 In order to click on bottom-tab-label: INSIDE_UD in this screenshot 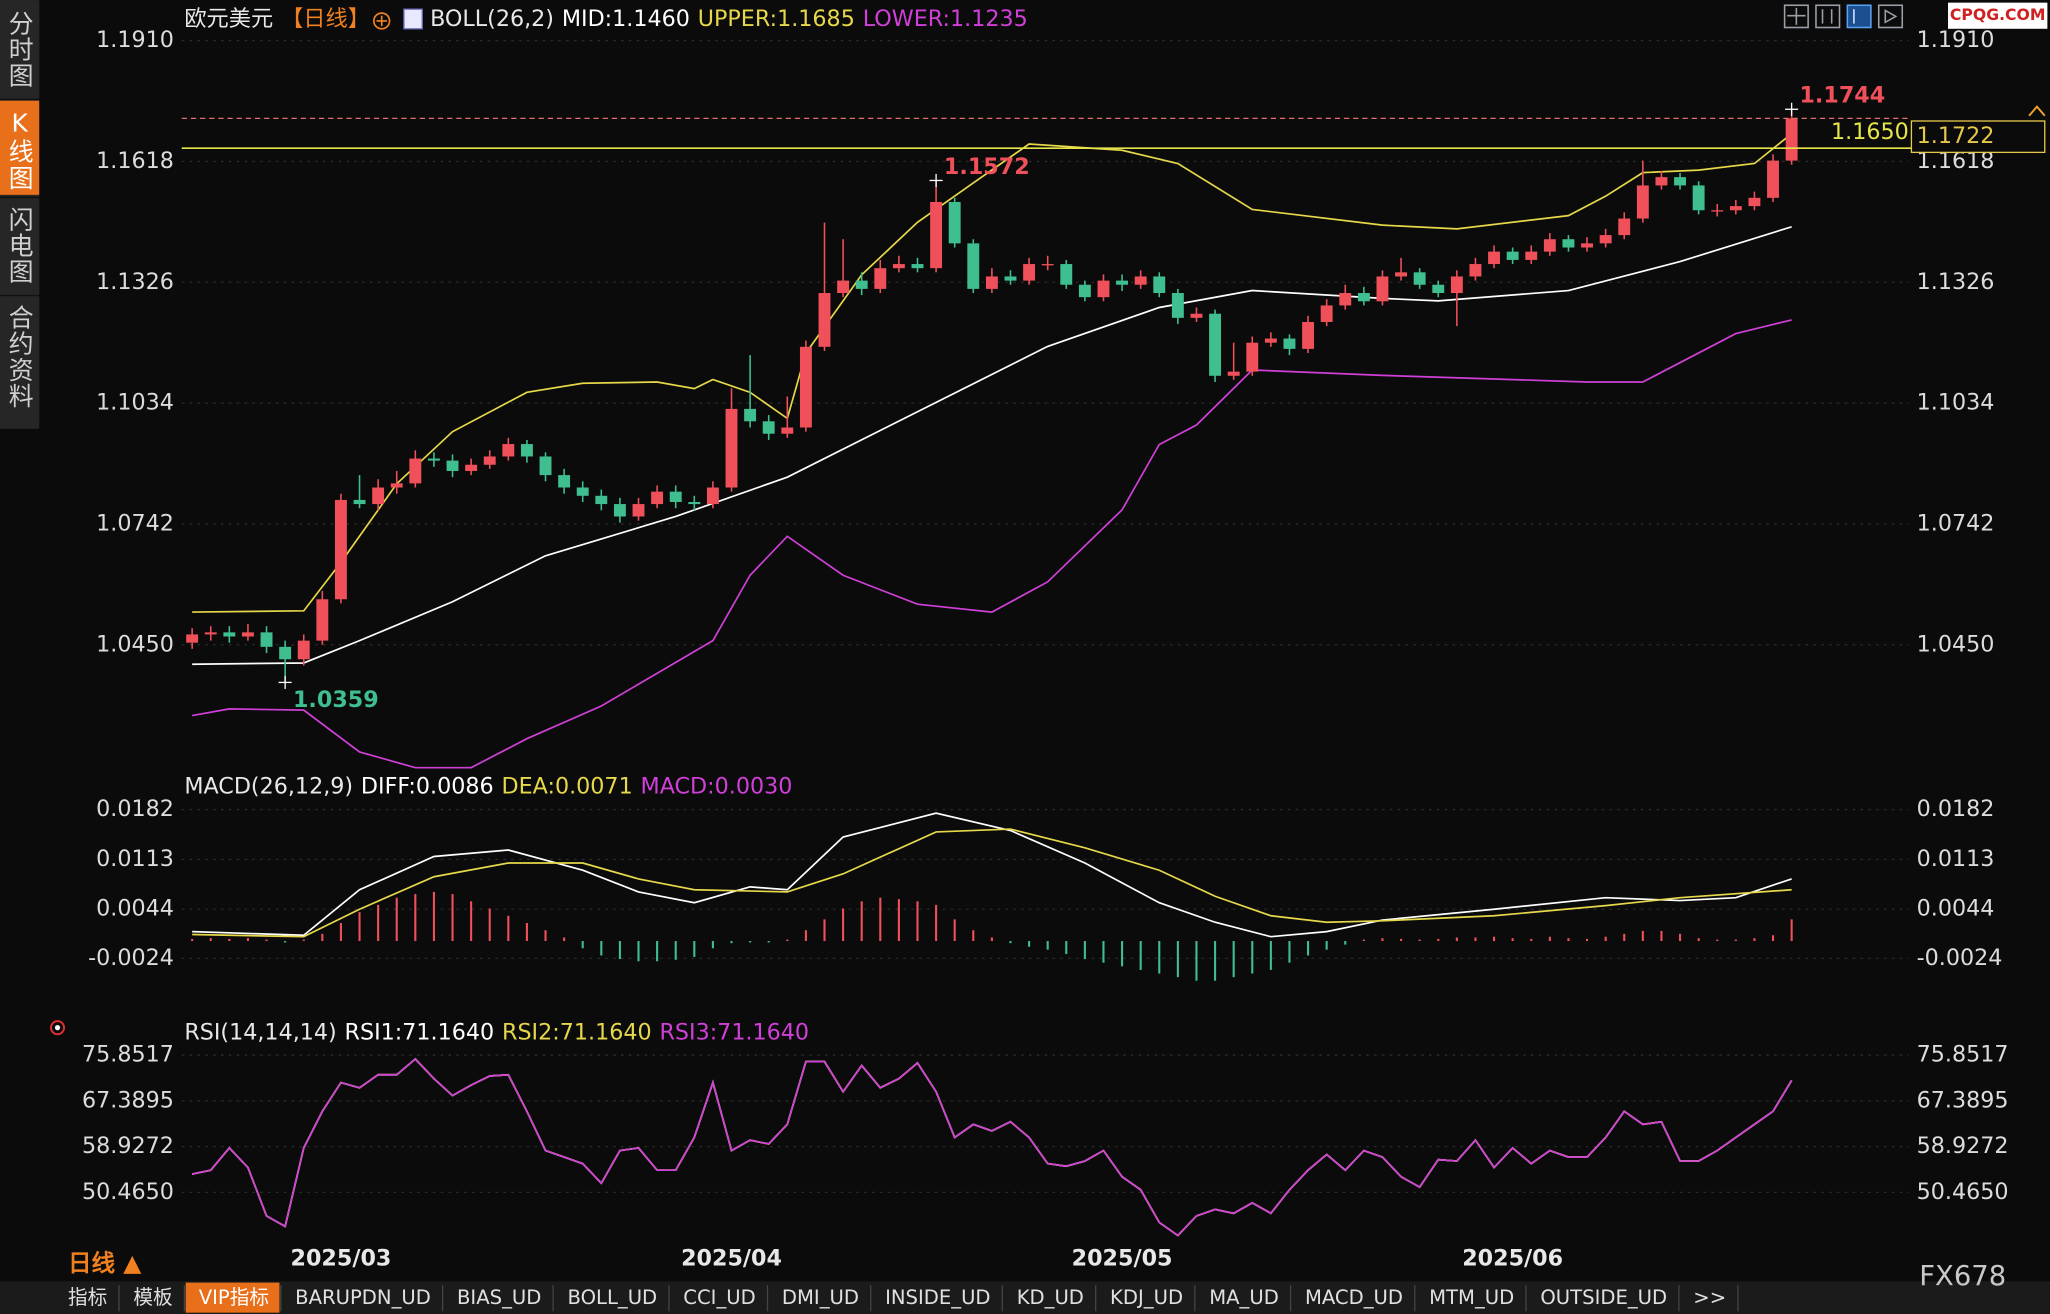, I will do `click(937, 1297)`.